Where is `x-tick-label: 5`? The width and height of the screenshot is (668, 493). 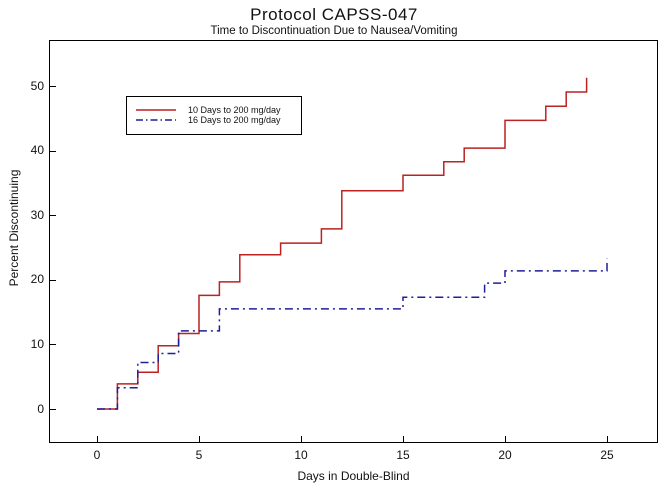 x-tick-label: 5 is located at coordinates (199, 455).